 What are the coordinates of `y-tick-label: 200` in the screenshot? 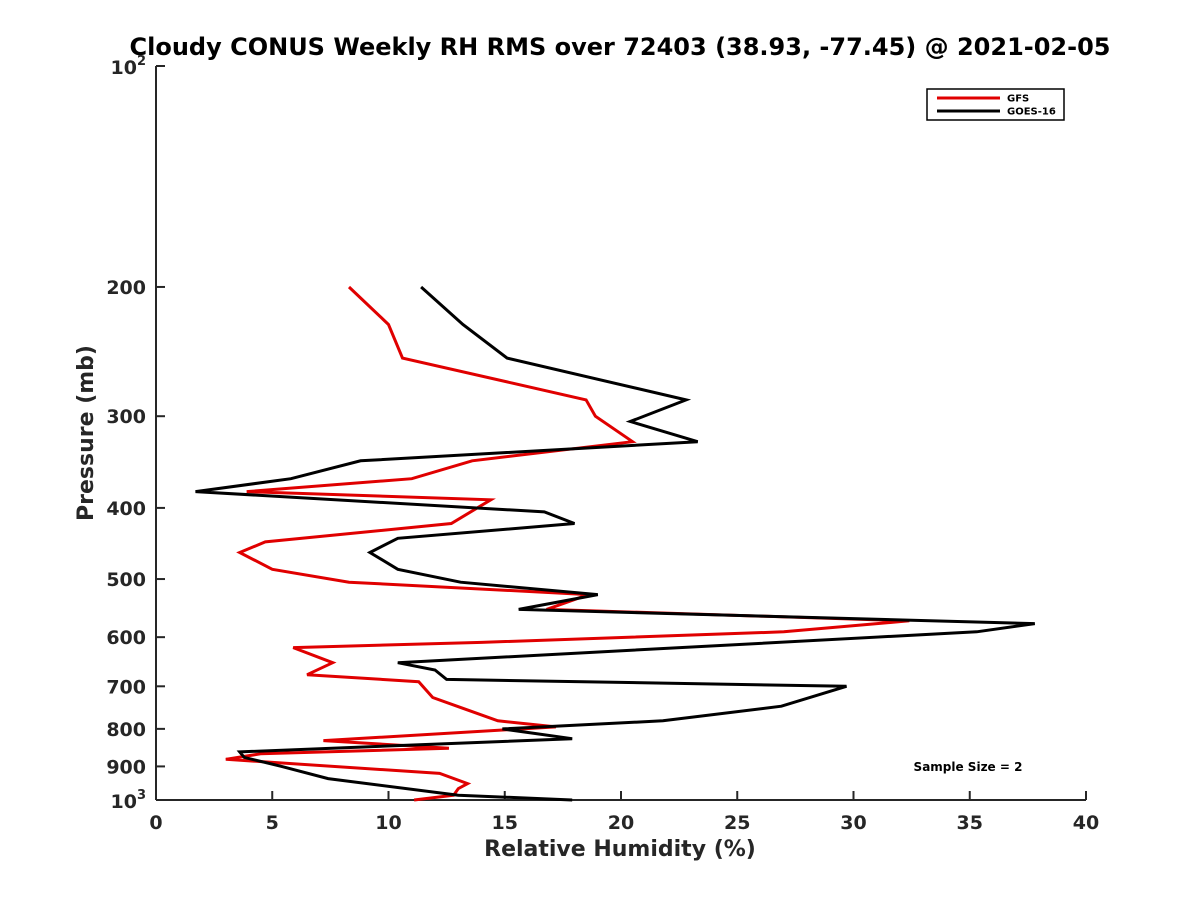 It's located at (126, 288).